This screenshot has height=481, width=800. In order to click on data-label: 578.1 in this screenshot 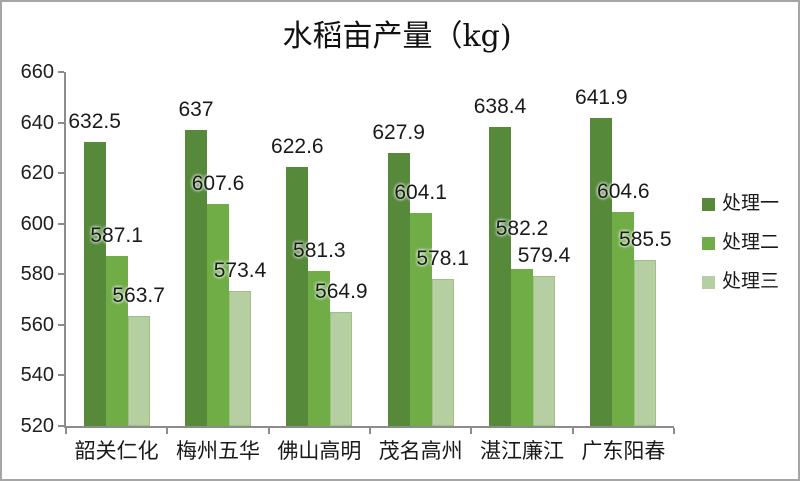, I will do `click(442, 259)`.